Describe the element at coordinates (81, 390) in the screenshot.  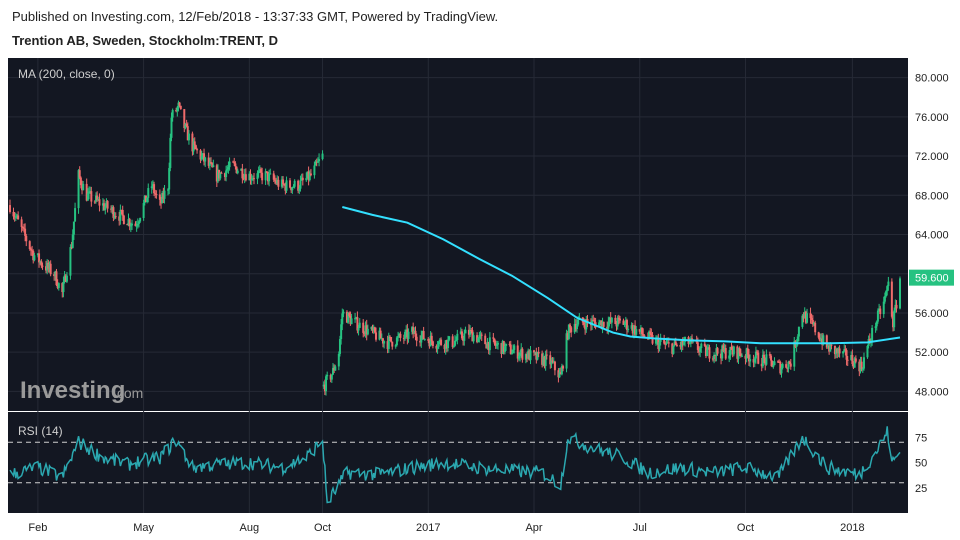
I see `investing-watermark: Investing .com` at that location.